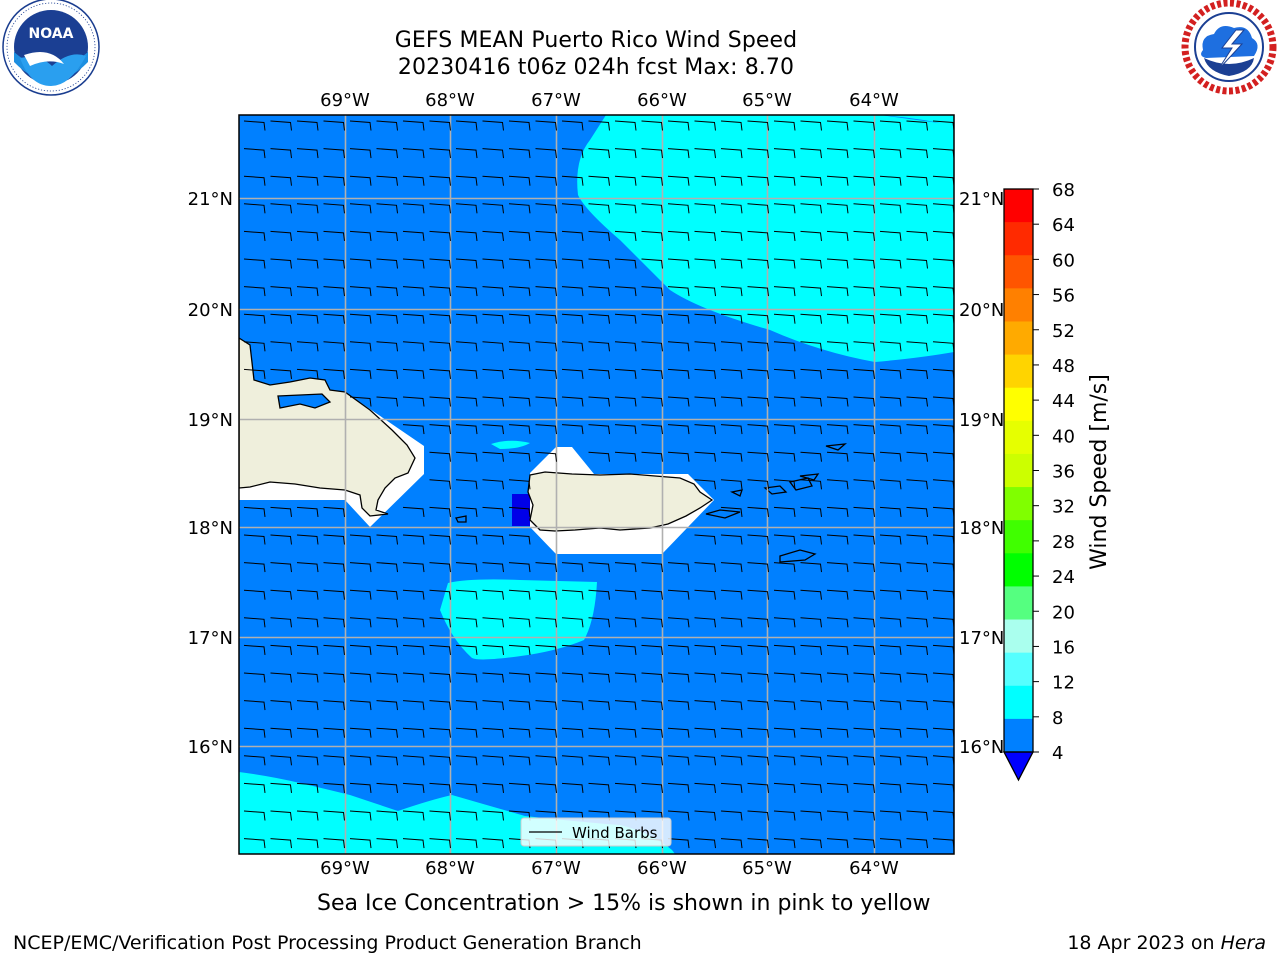 Image resolution: width=1280 pixels, height=960 pixels. What do you see at coordinates (518, 619) in the screenshot?
I see `wind-band-south-pr` at bounding box center [518, 619].